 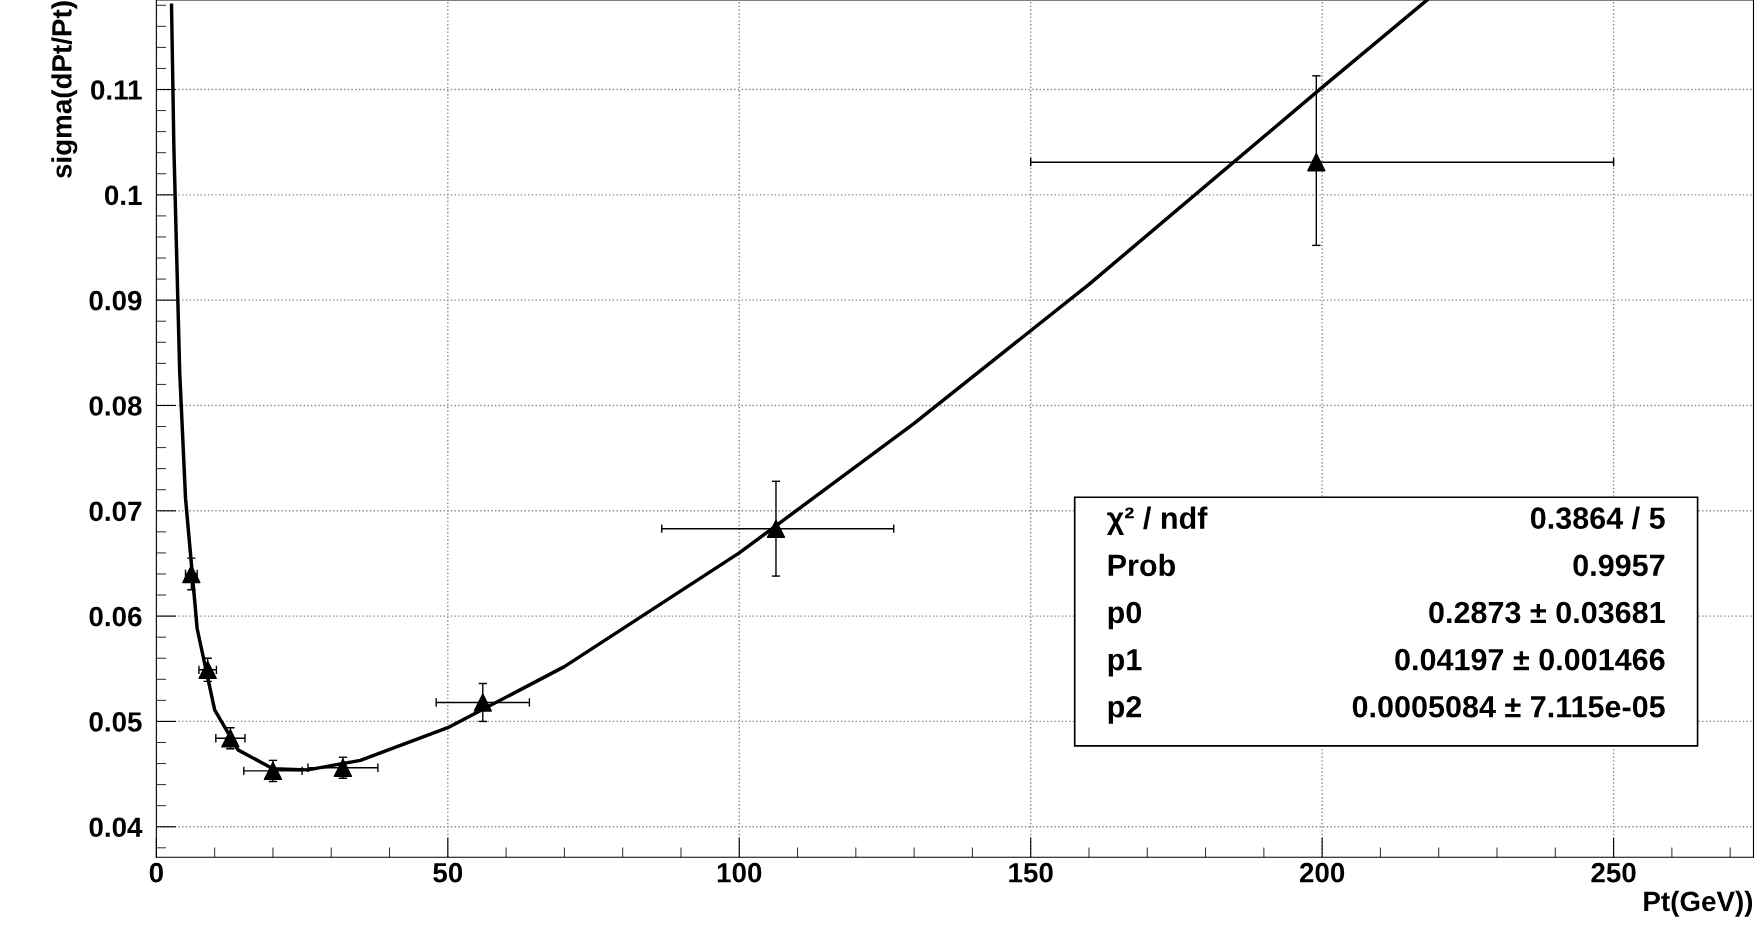 What do you see at coordinates (1698, 903) in the screenshot?
I see `x-axis-title: Pt(GeV))` at bounding box center [1698, 903].